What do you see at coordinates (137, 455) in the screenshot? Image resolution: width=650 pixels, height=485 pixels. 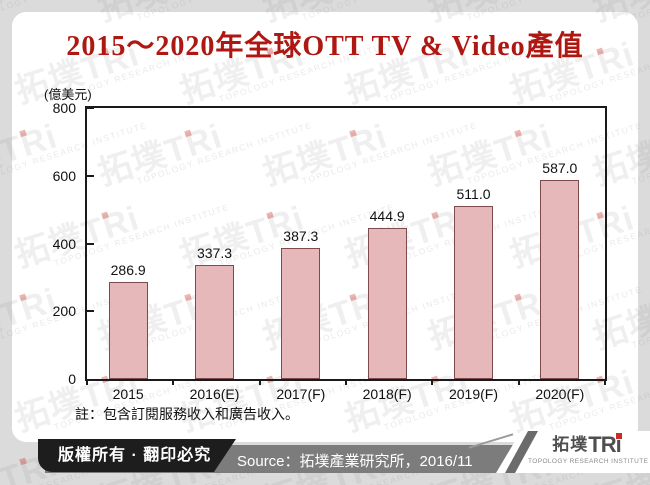 I see `copyright-banner: 版權所有 · 翻印必究` at bounding box center [137, 455].